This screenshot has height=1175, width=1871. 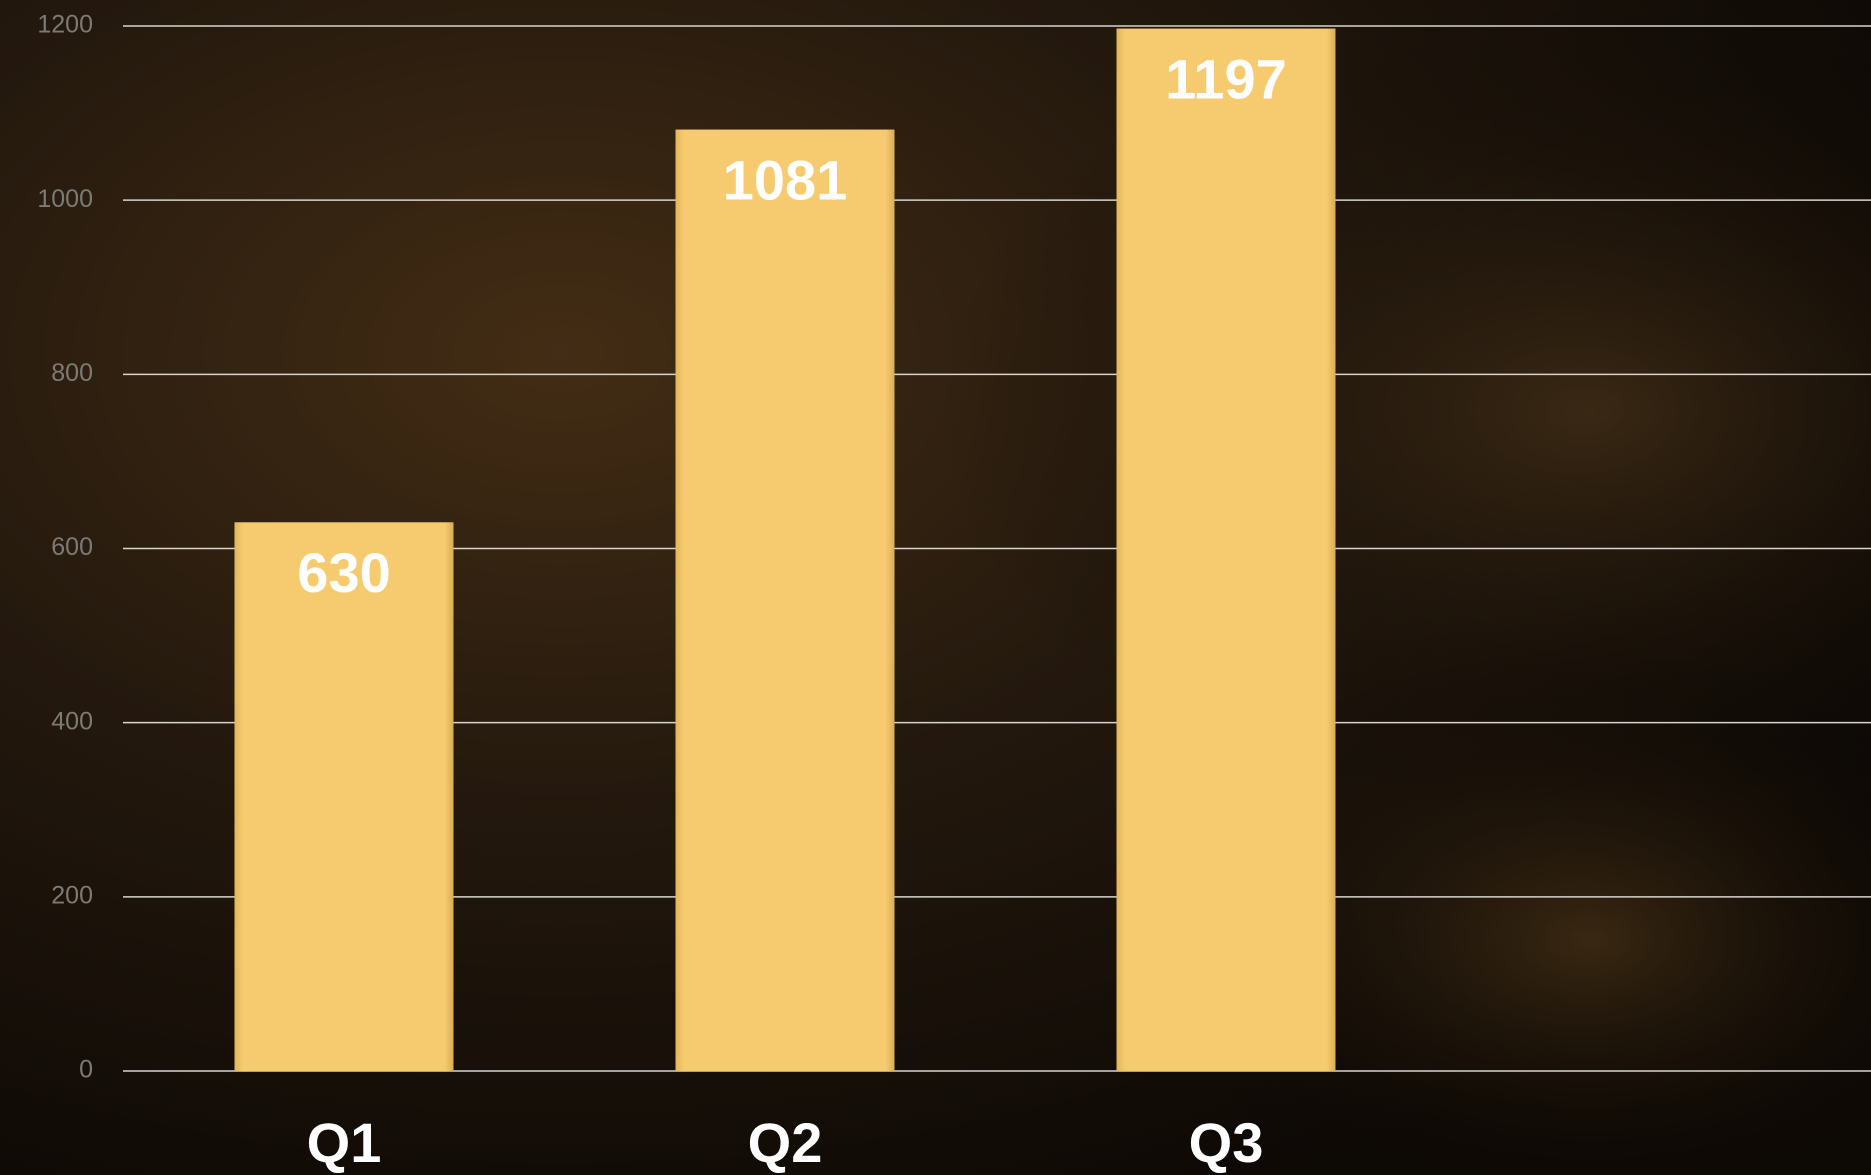 I want to click on y-tick-label: 1200, so click(x=65, y=25).